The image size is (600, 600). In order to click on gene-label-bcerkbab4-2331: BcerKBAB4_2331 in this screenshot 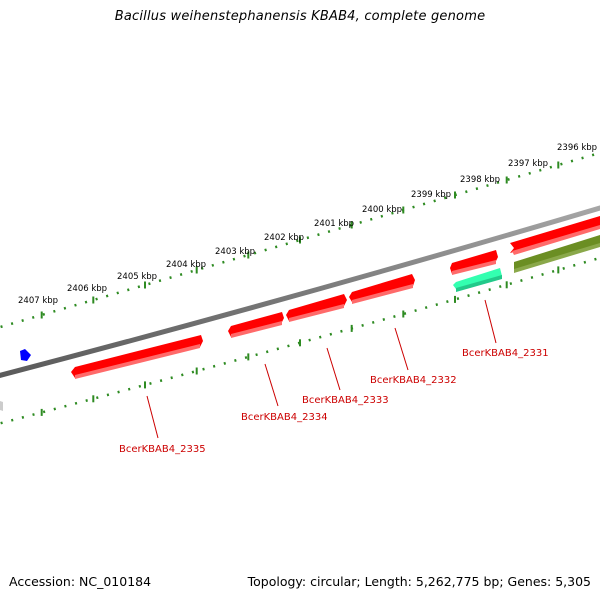, I will do `click(505, 353)`.